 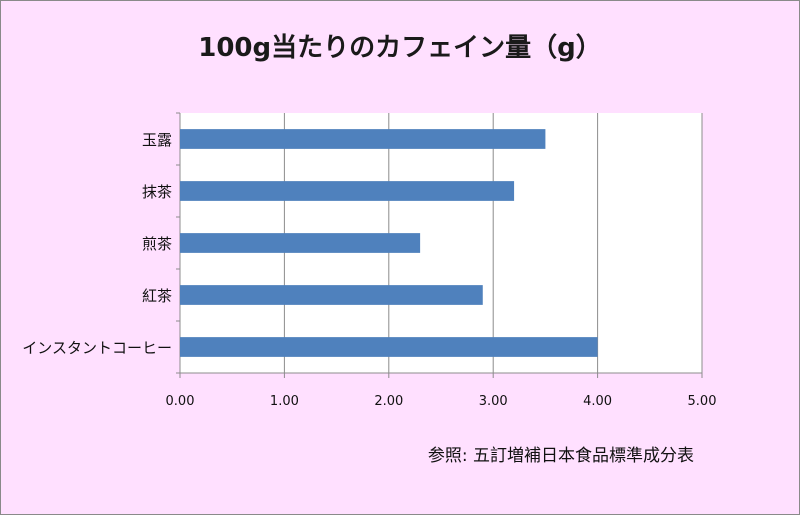 What do you see at coordinates (97, 348) in the screenshot?
I see `category-label: インスタントコーヒー` at bounding box center [97, 348].